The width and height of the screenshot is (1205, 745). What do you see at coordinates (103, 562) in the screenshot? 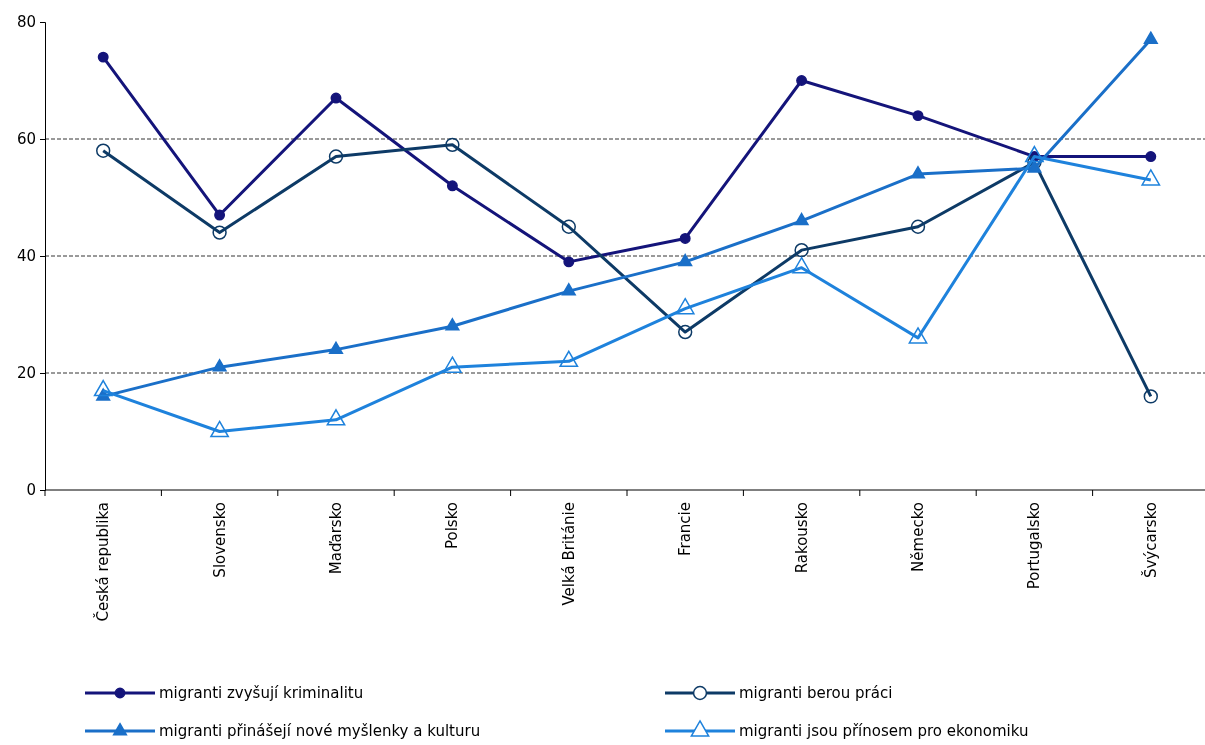
I see `x-tick-label: Česká republika` at bounding box center [103, 562].